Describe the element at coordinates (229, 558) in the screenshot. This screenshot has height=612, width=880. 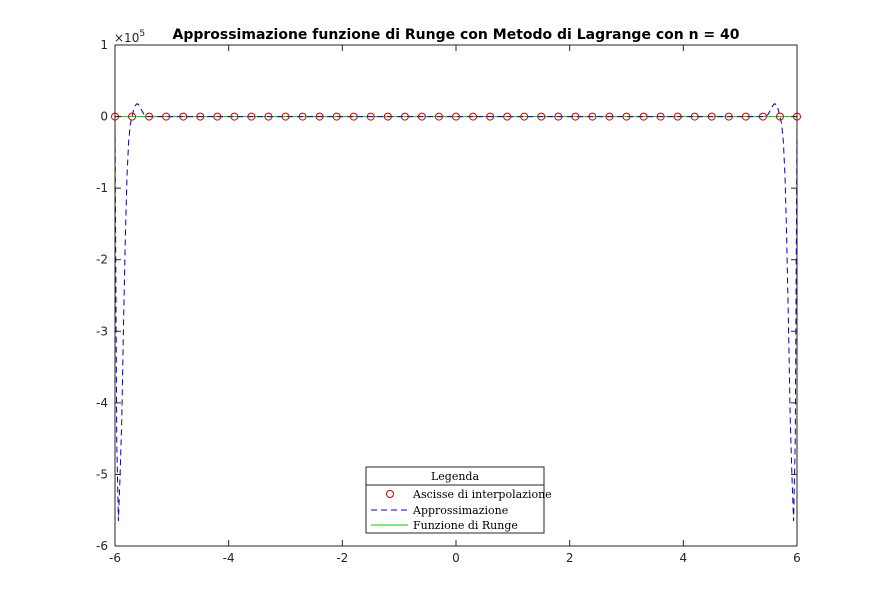
I see `x-tick-label: -4` at that location.